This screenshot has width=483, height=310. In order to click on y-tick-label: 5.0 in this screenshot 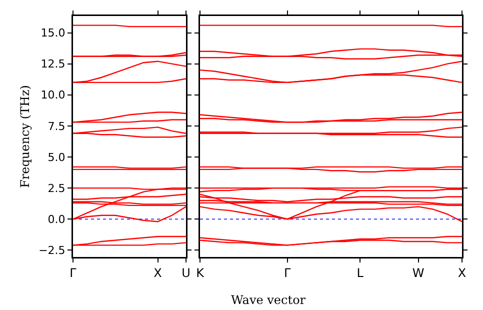, I will do `click(57, 157)`.